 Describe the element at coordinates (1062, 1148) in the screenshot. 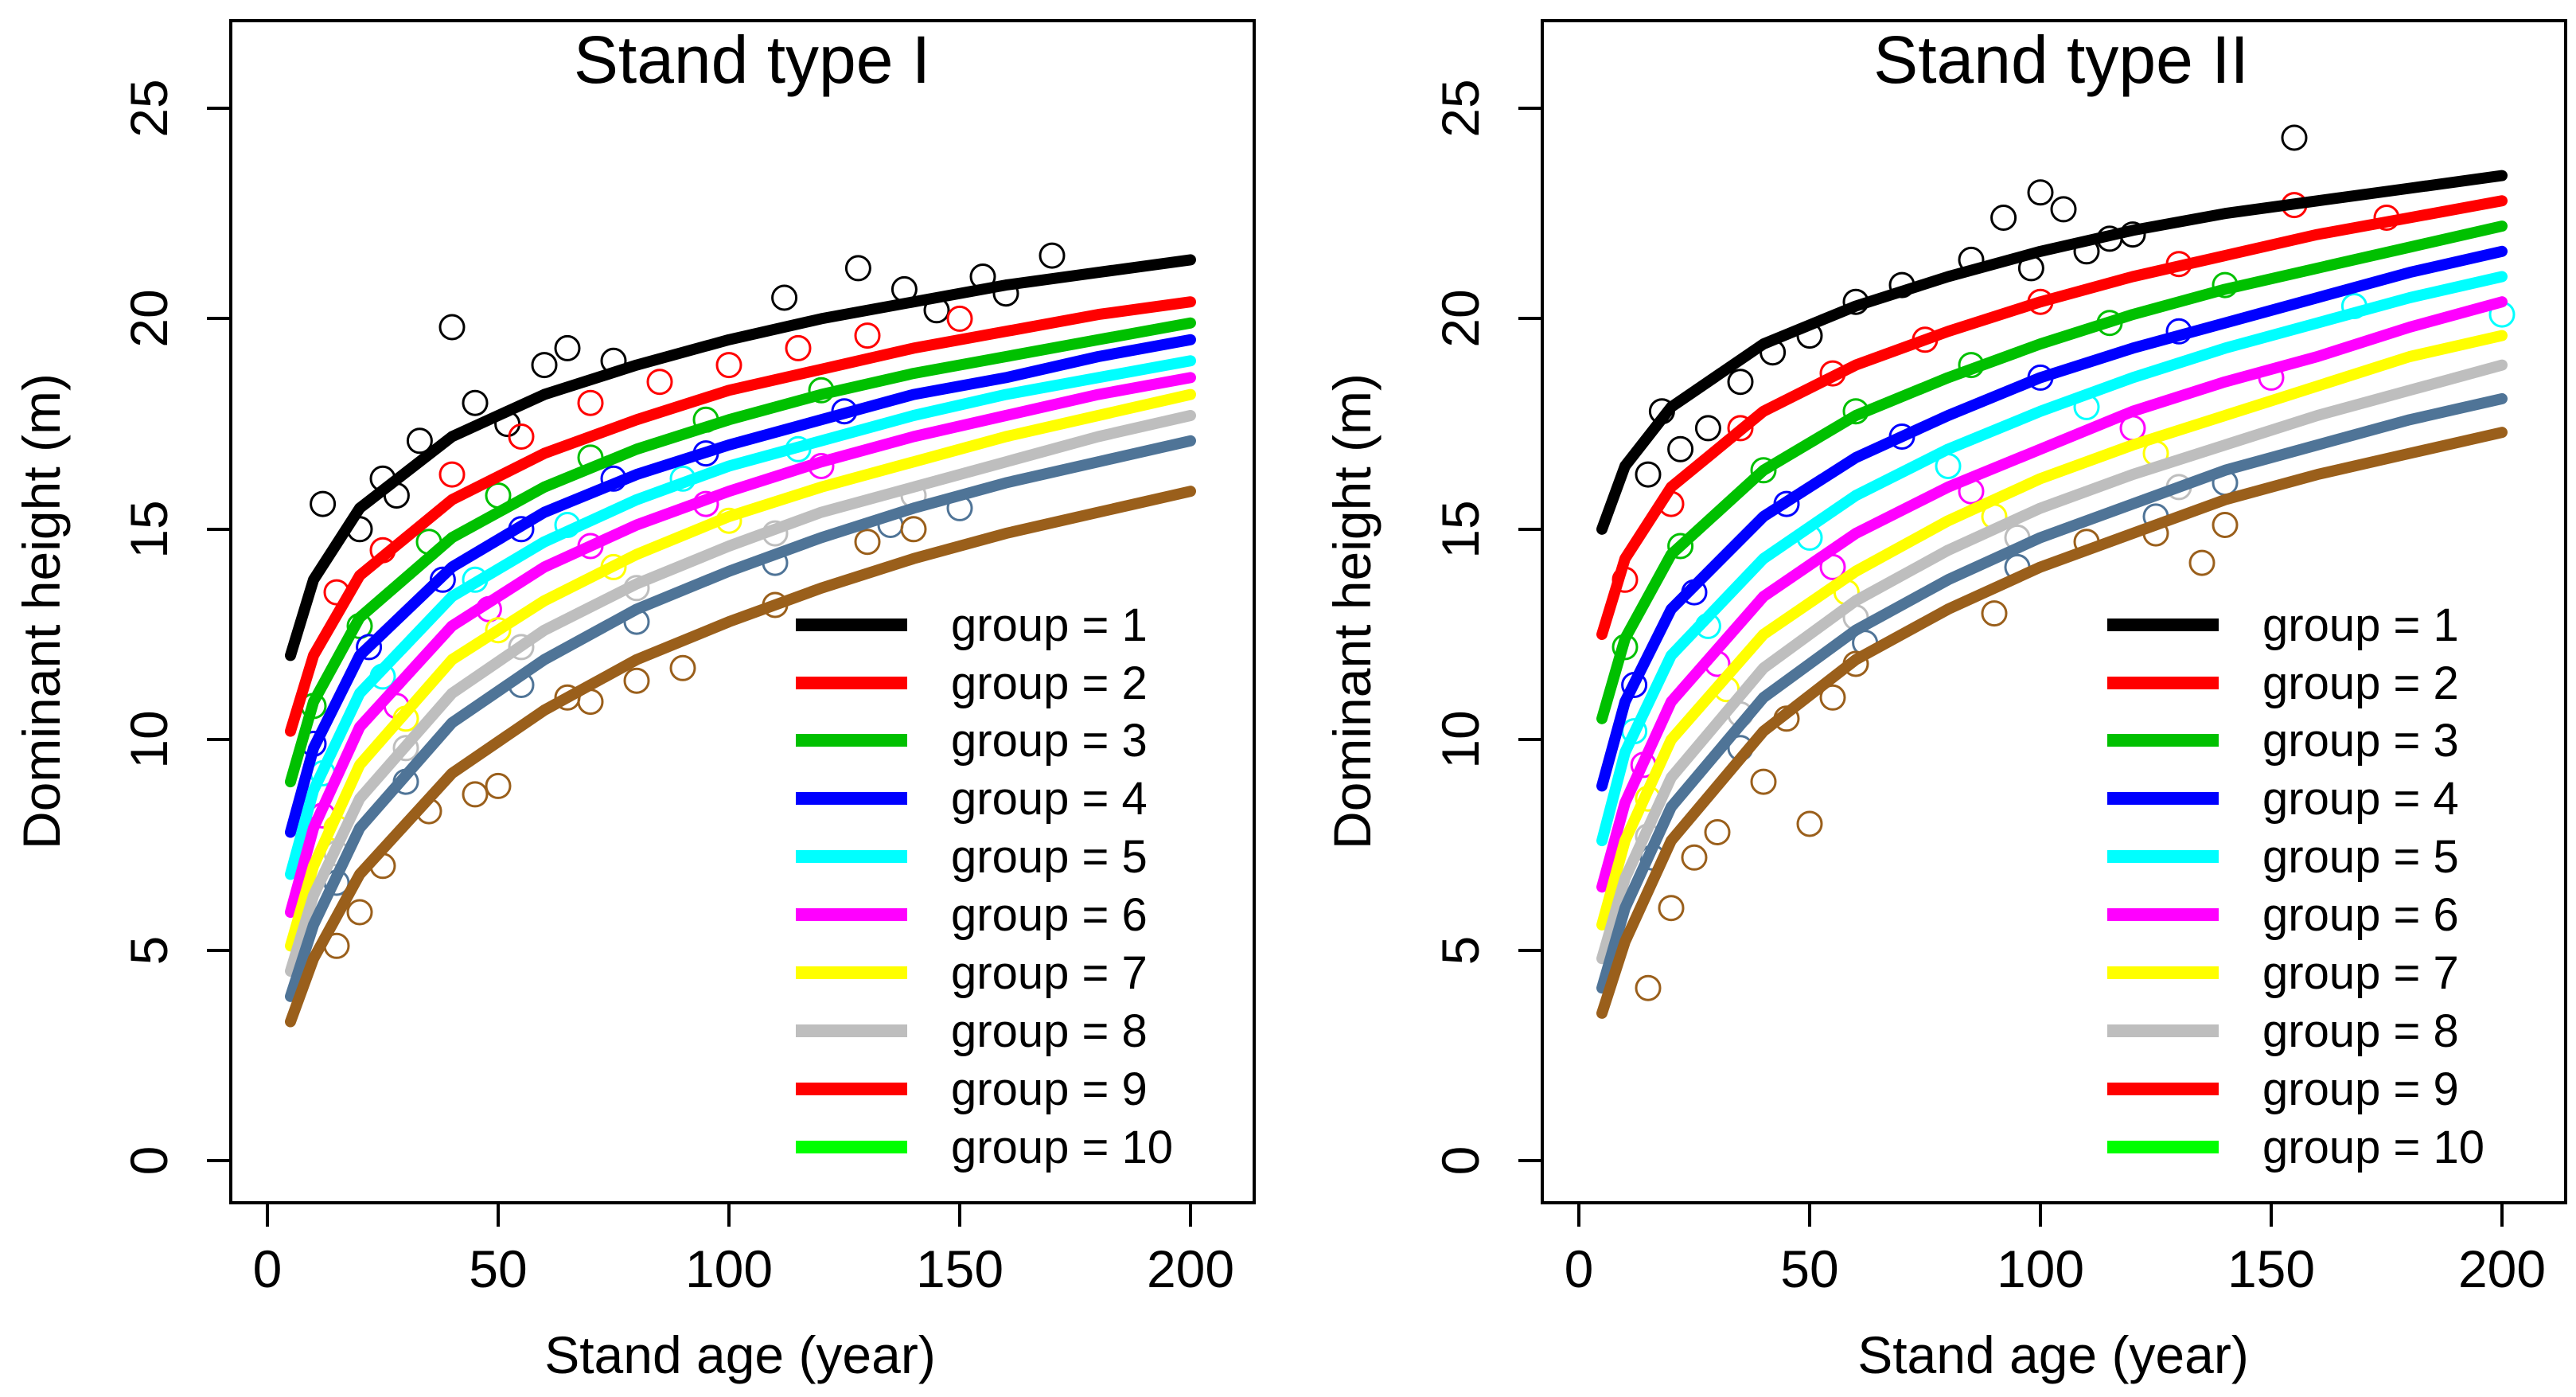

I see `legend-label: group = 10` at that location.